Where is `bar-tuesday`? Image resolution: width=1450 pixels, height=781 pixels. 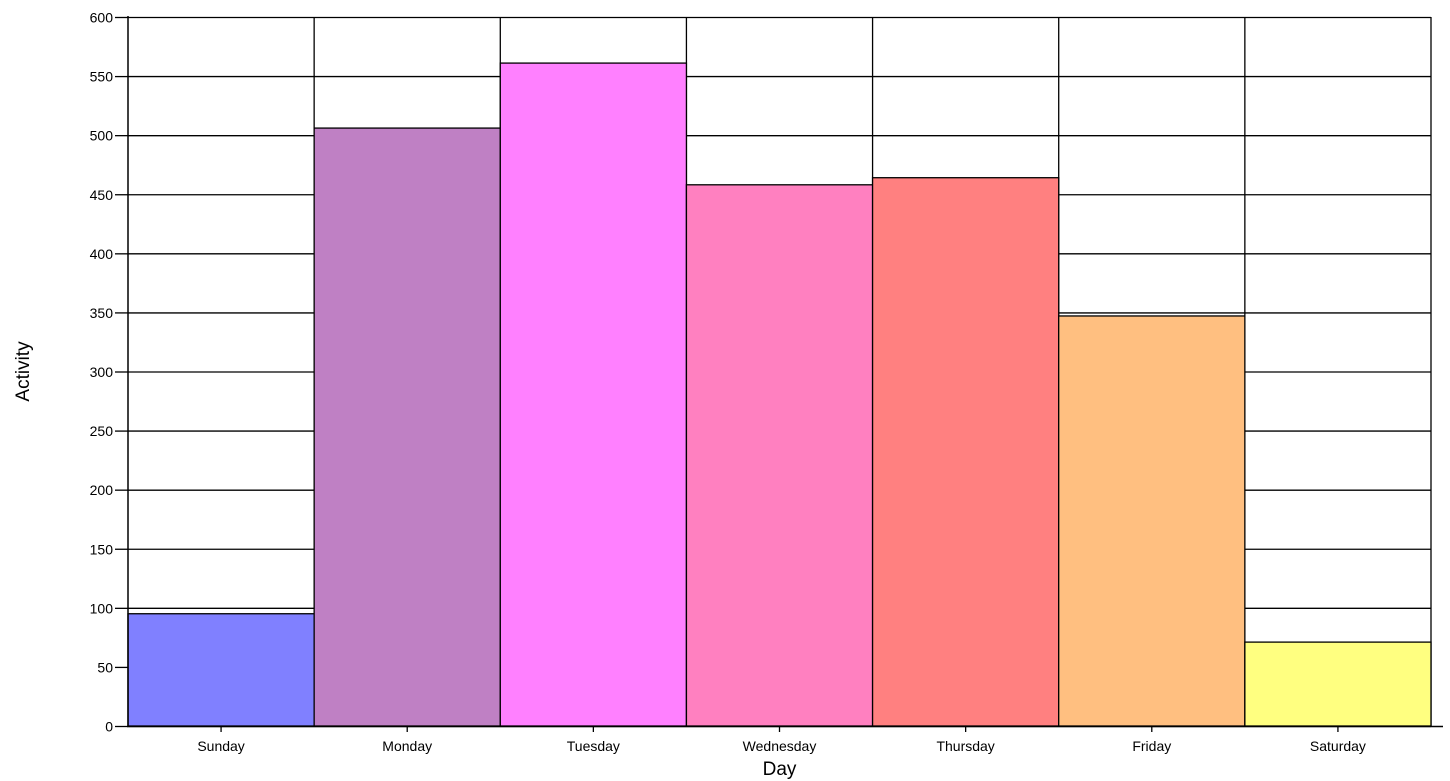 bar-tuesday is located at coordinates (593, 394).